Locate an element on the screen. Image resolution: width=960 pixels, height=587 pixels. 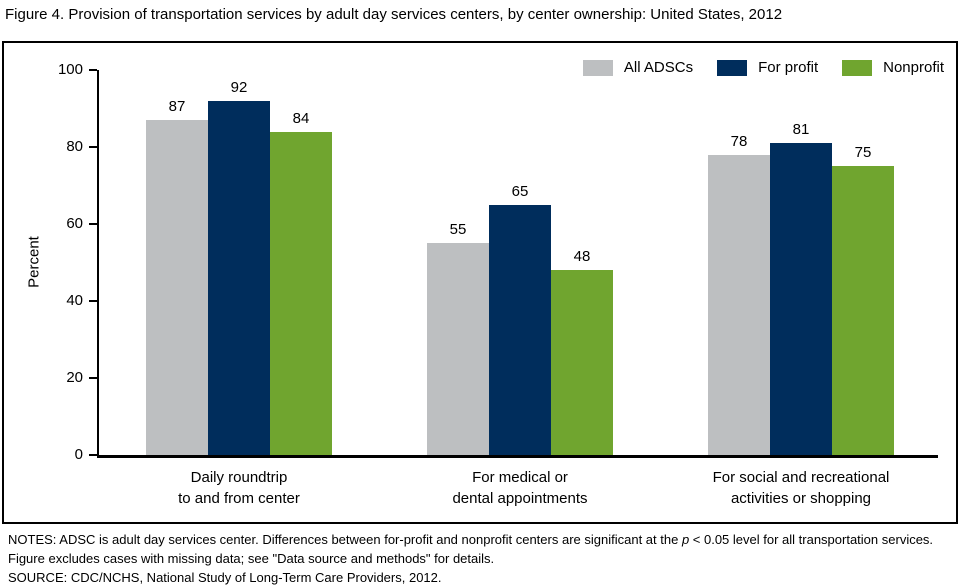
x-category-label: For medical or dental appointments is located at coordinates (520, 488).